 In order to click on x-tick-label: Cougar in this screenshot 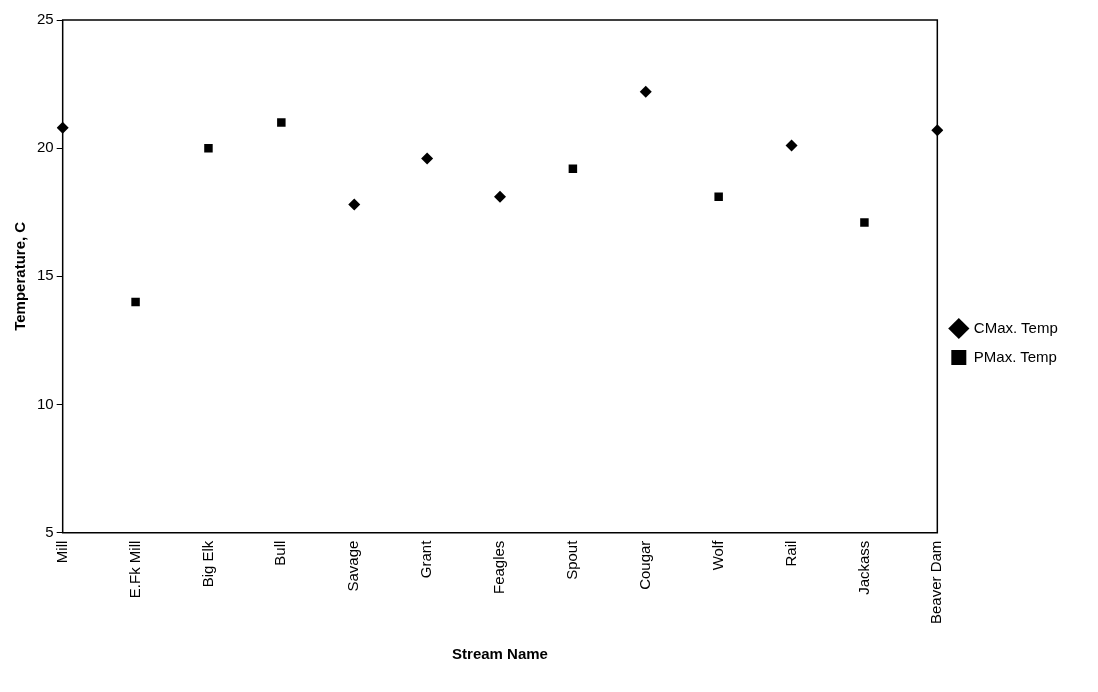, I will do `click(644, 565)`.